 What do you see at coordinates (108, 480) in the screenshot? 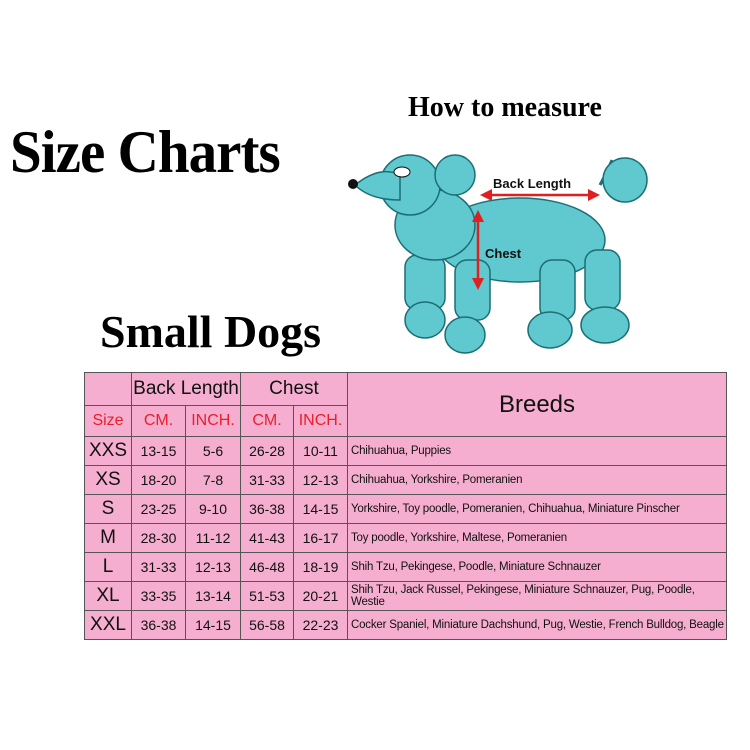
I see `cell-size: XS` at bounding box center [108, 480].